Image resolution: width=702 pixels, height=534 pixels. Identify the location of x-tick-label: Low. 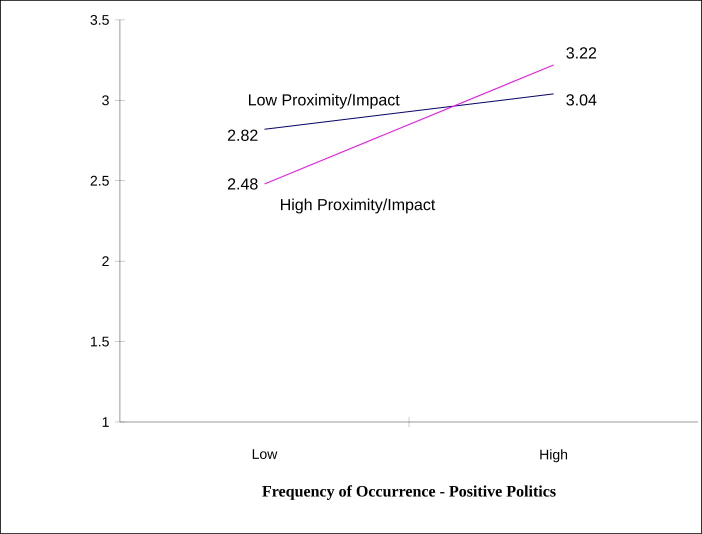
(265, 454).